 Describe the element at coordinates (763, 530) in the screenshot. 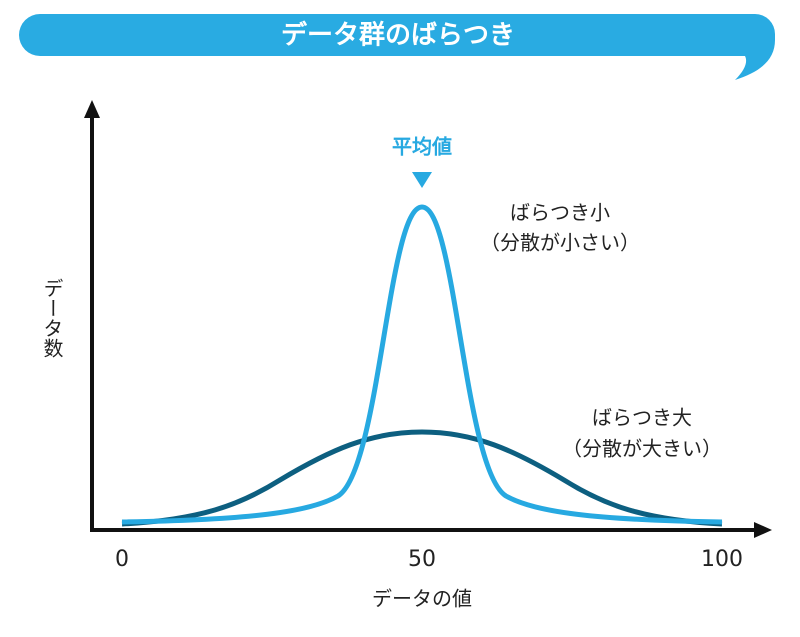

I see `x-axis-arrow` at that location.